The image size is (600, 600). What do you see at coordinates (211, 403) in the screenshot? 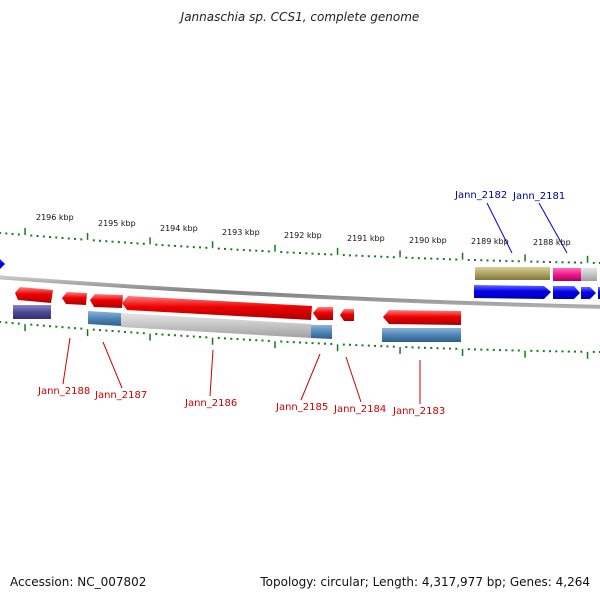
I see `gene-label-jann-2186: Jann_2186` at bounding box center [211, 403].